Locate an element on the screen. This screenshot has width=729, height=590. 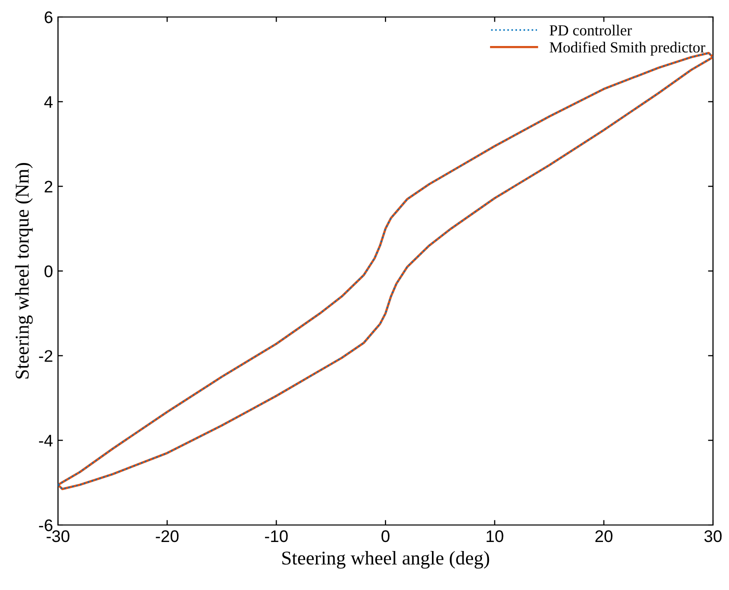
x-tick-label: 20 is located at coordinates (603, 536).